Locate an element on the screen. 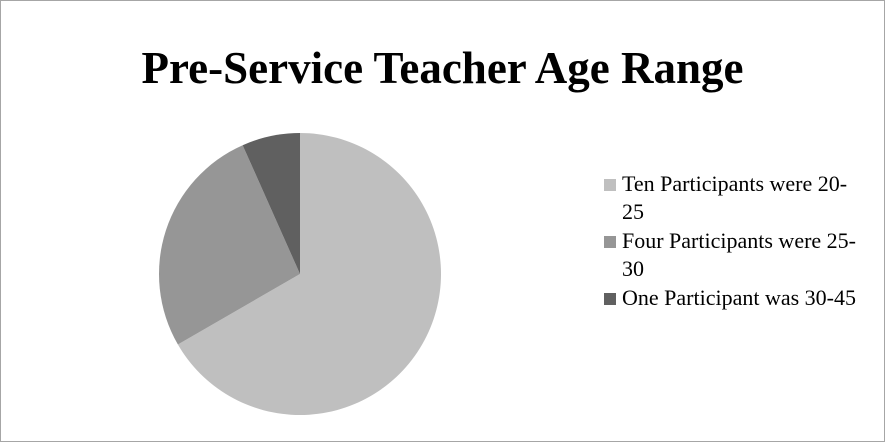  legend-entry: One Participant was 30-45 is located at coordinates (733, 298).